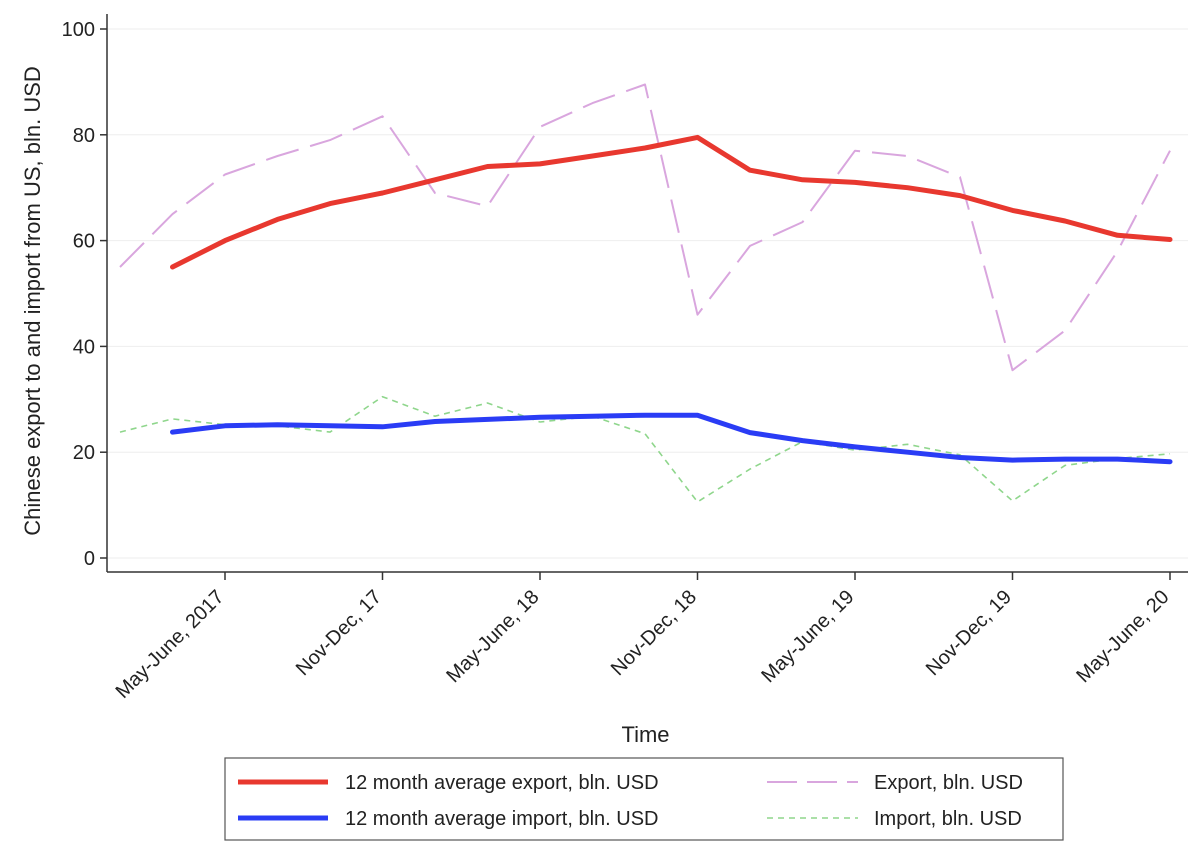 The height and width of the screenshot is (859, 1200). I want to click on series-line-import-bln-usd, so click(645, 449).